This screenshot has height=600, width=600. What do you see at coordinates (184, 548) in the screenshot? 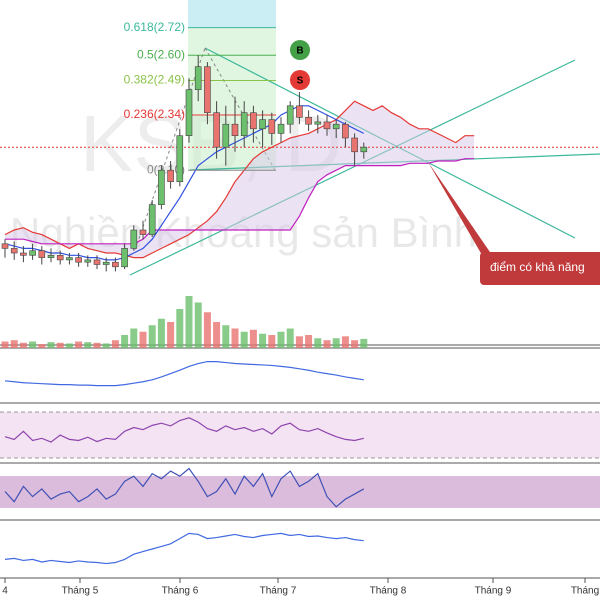
I see `momentum-line` at bounding box center [184, 548].